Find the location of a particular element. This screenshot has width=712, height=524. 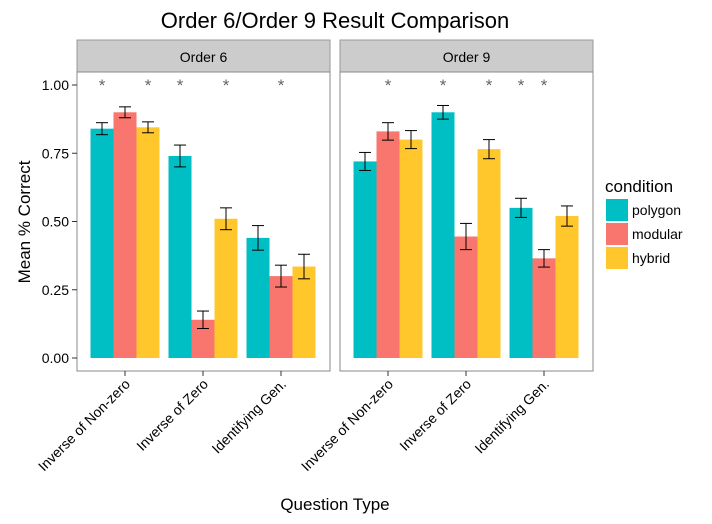

panel-strip-label: Order 6 is located at coordinates (204, 57).